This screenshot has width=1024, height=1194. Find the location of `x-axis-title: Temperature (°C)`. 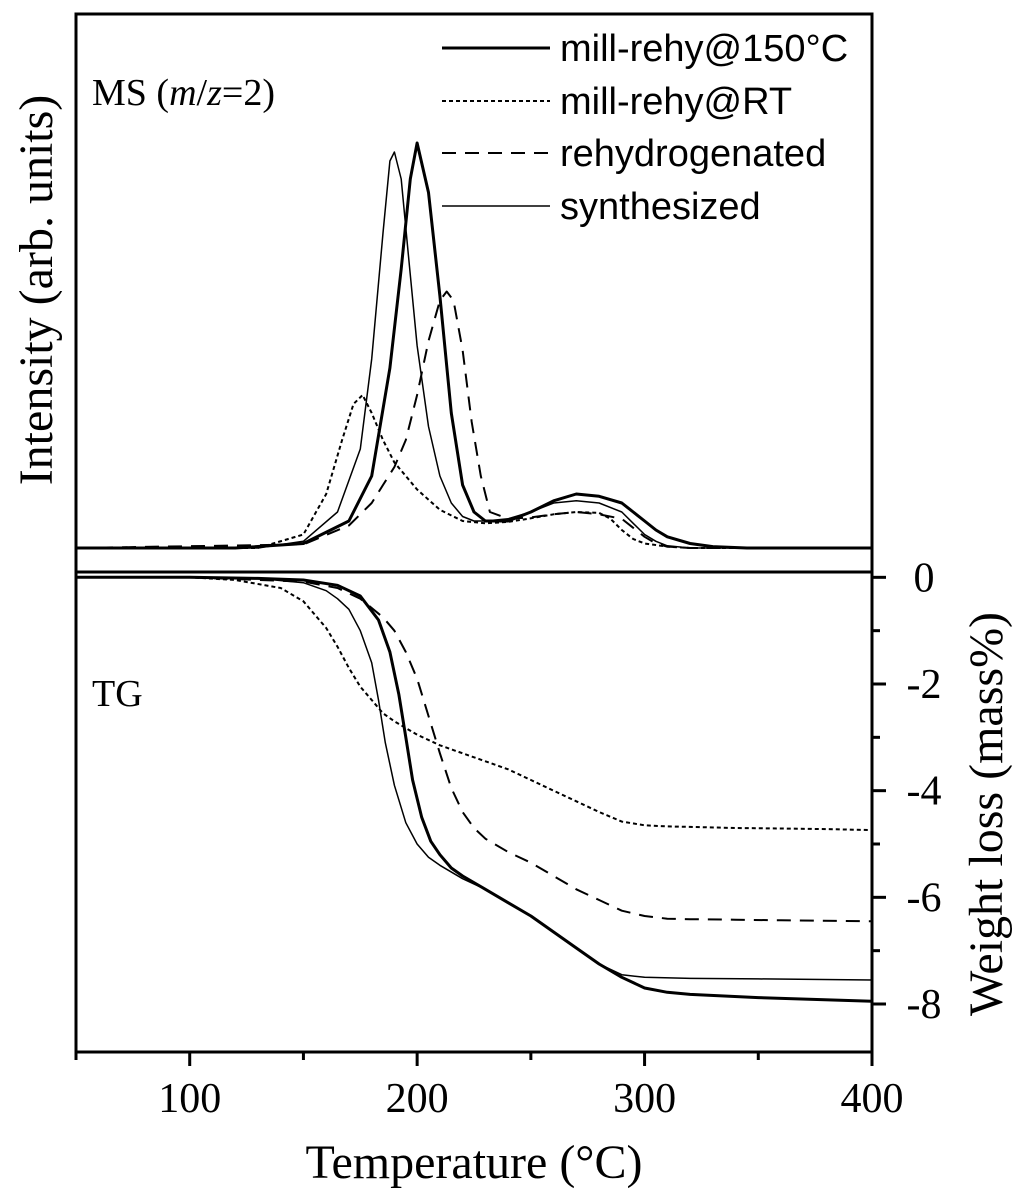

x-axis-title: Temperature (°C) is located at coordinates (473, 1162).